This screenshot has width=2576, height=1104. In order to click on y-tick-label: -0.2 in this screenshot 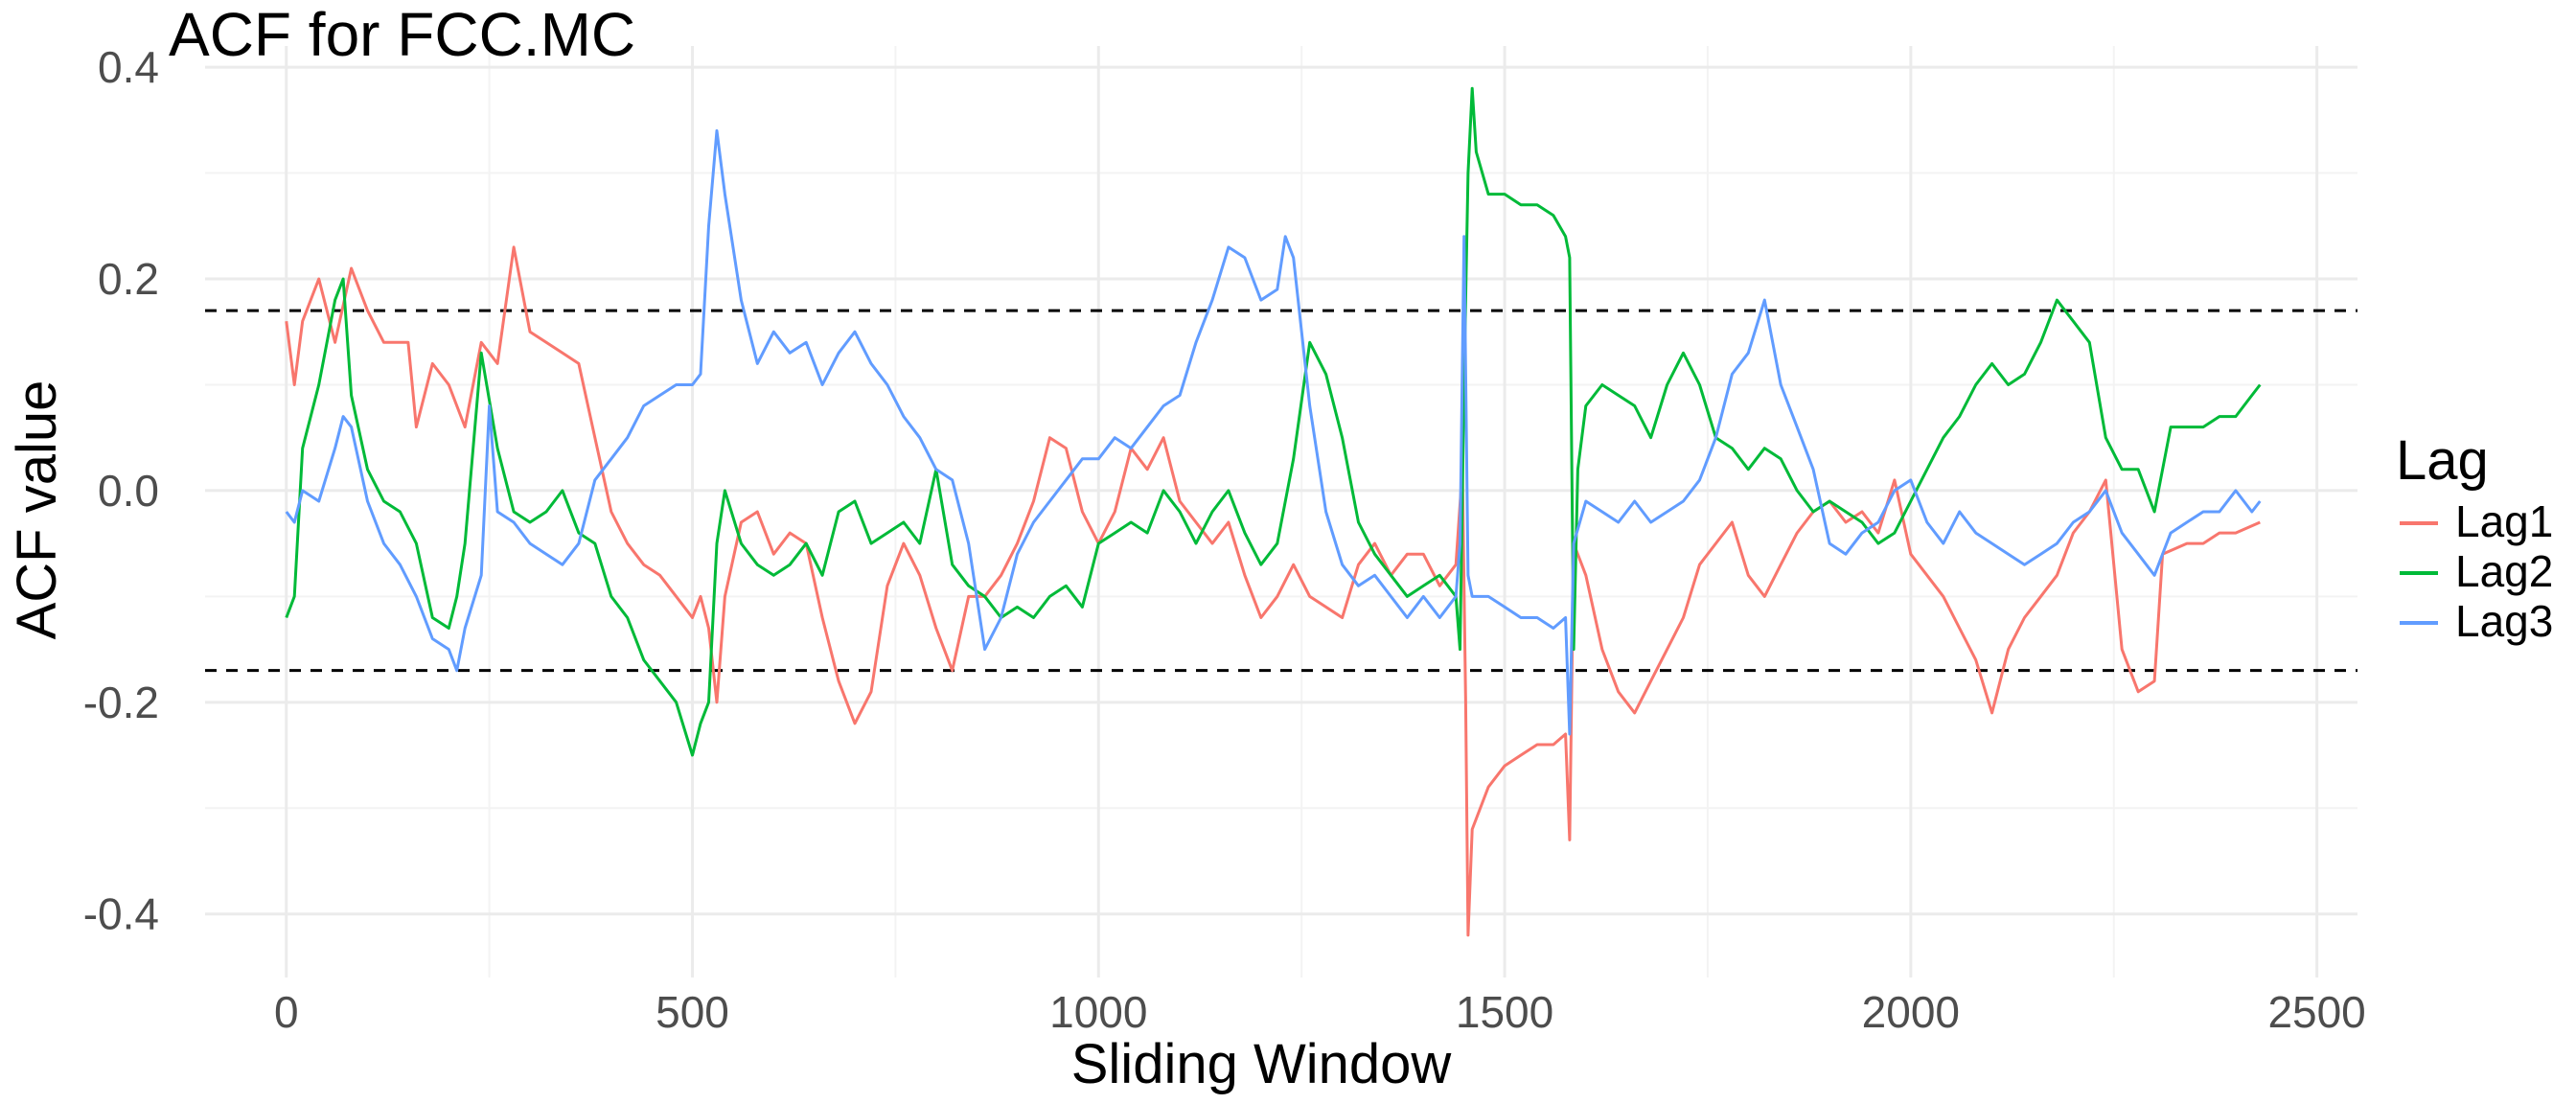, I will do `click(121, 702)`.